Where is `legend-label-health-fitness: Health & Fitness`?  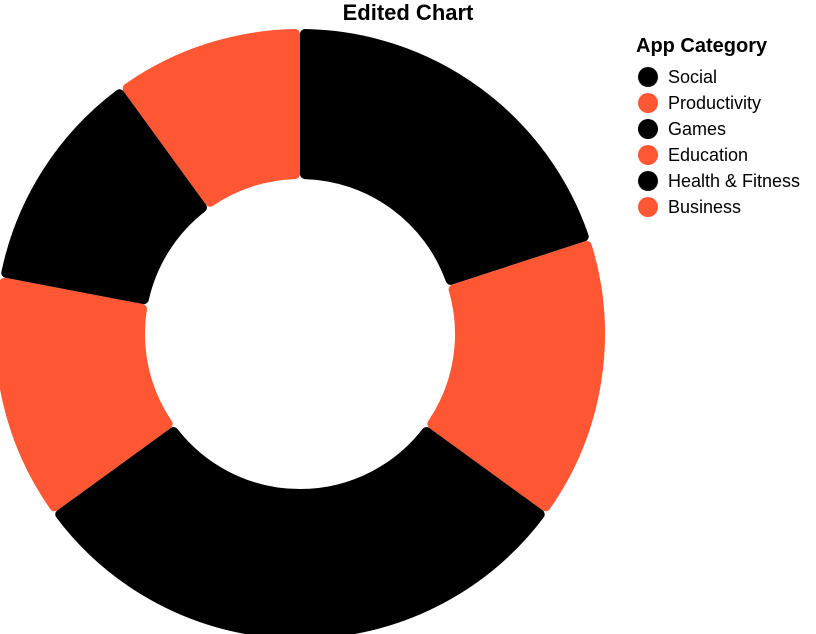 legend-label-health-fitness: Health & Fitness is located at coordinates (734, 181).